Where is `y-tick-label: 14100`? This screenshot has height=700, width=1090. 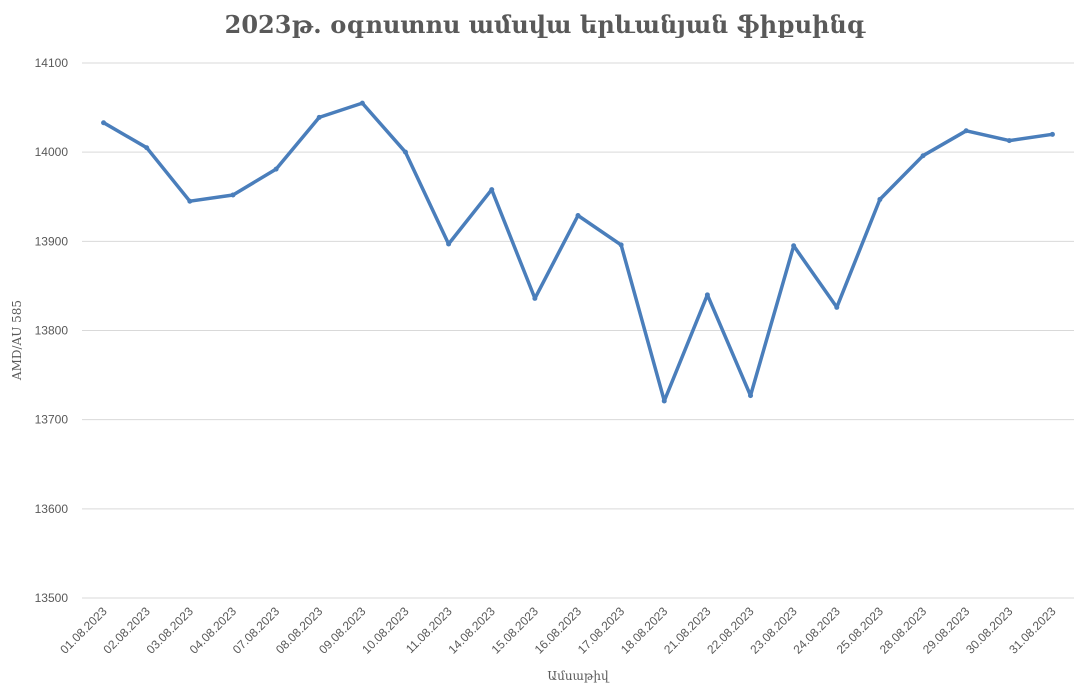
y-tick-label: 14100 is located at coordinates (52, 63).